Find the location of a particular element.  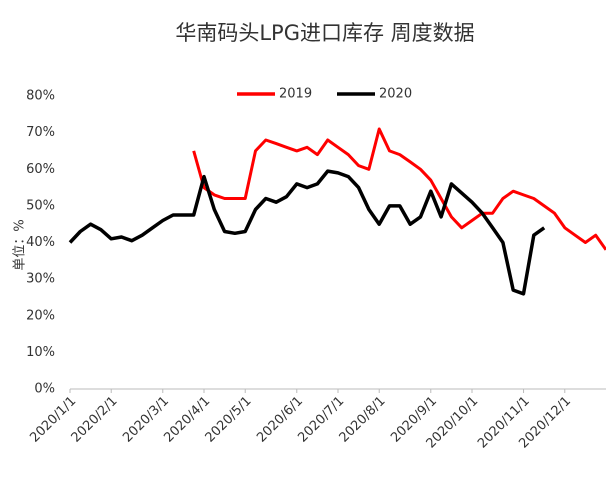

y-tick-label: 80% is located at coordinates (40, 96).